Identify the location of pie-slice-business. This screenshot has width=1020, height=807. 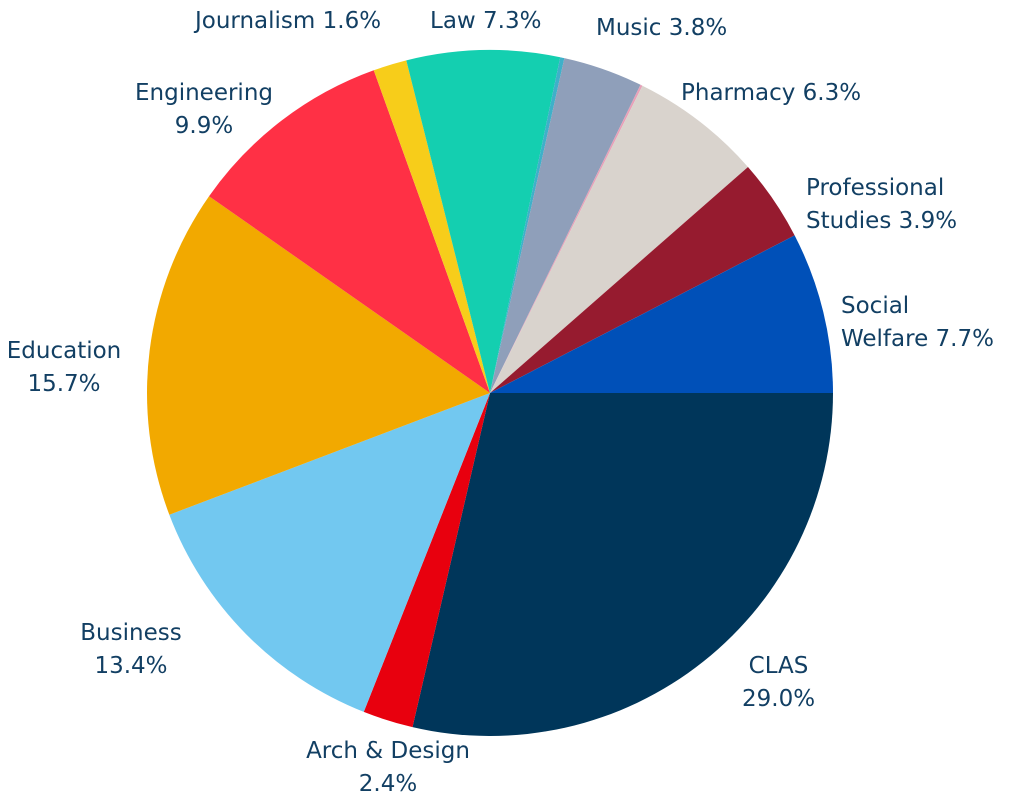
(329, 552).